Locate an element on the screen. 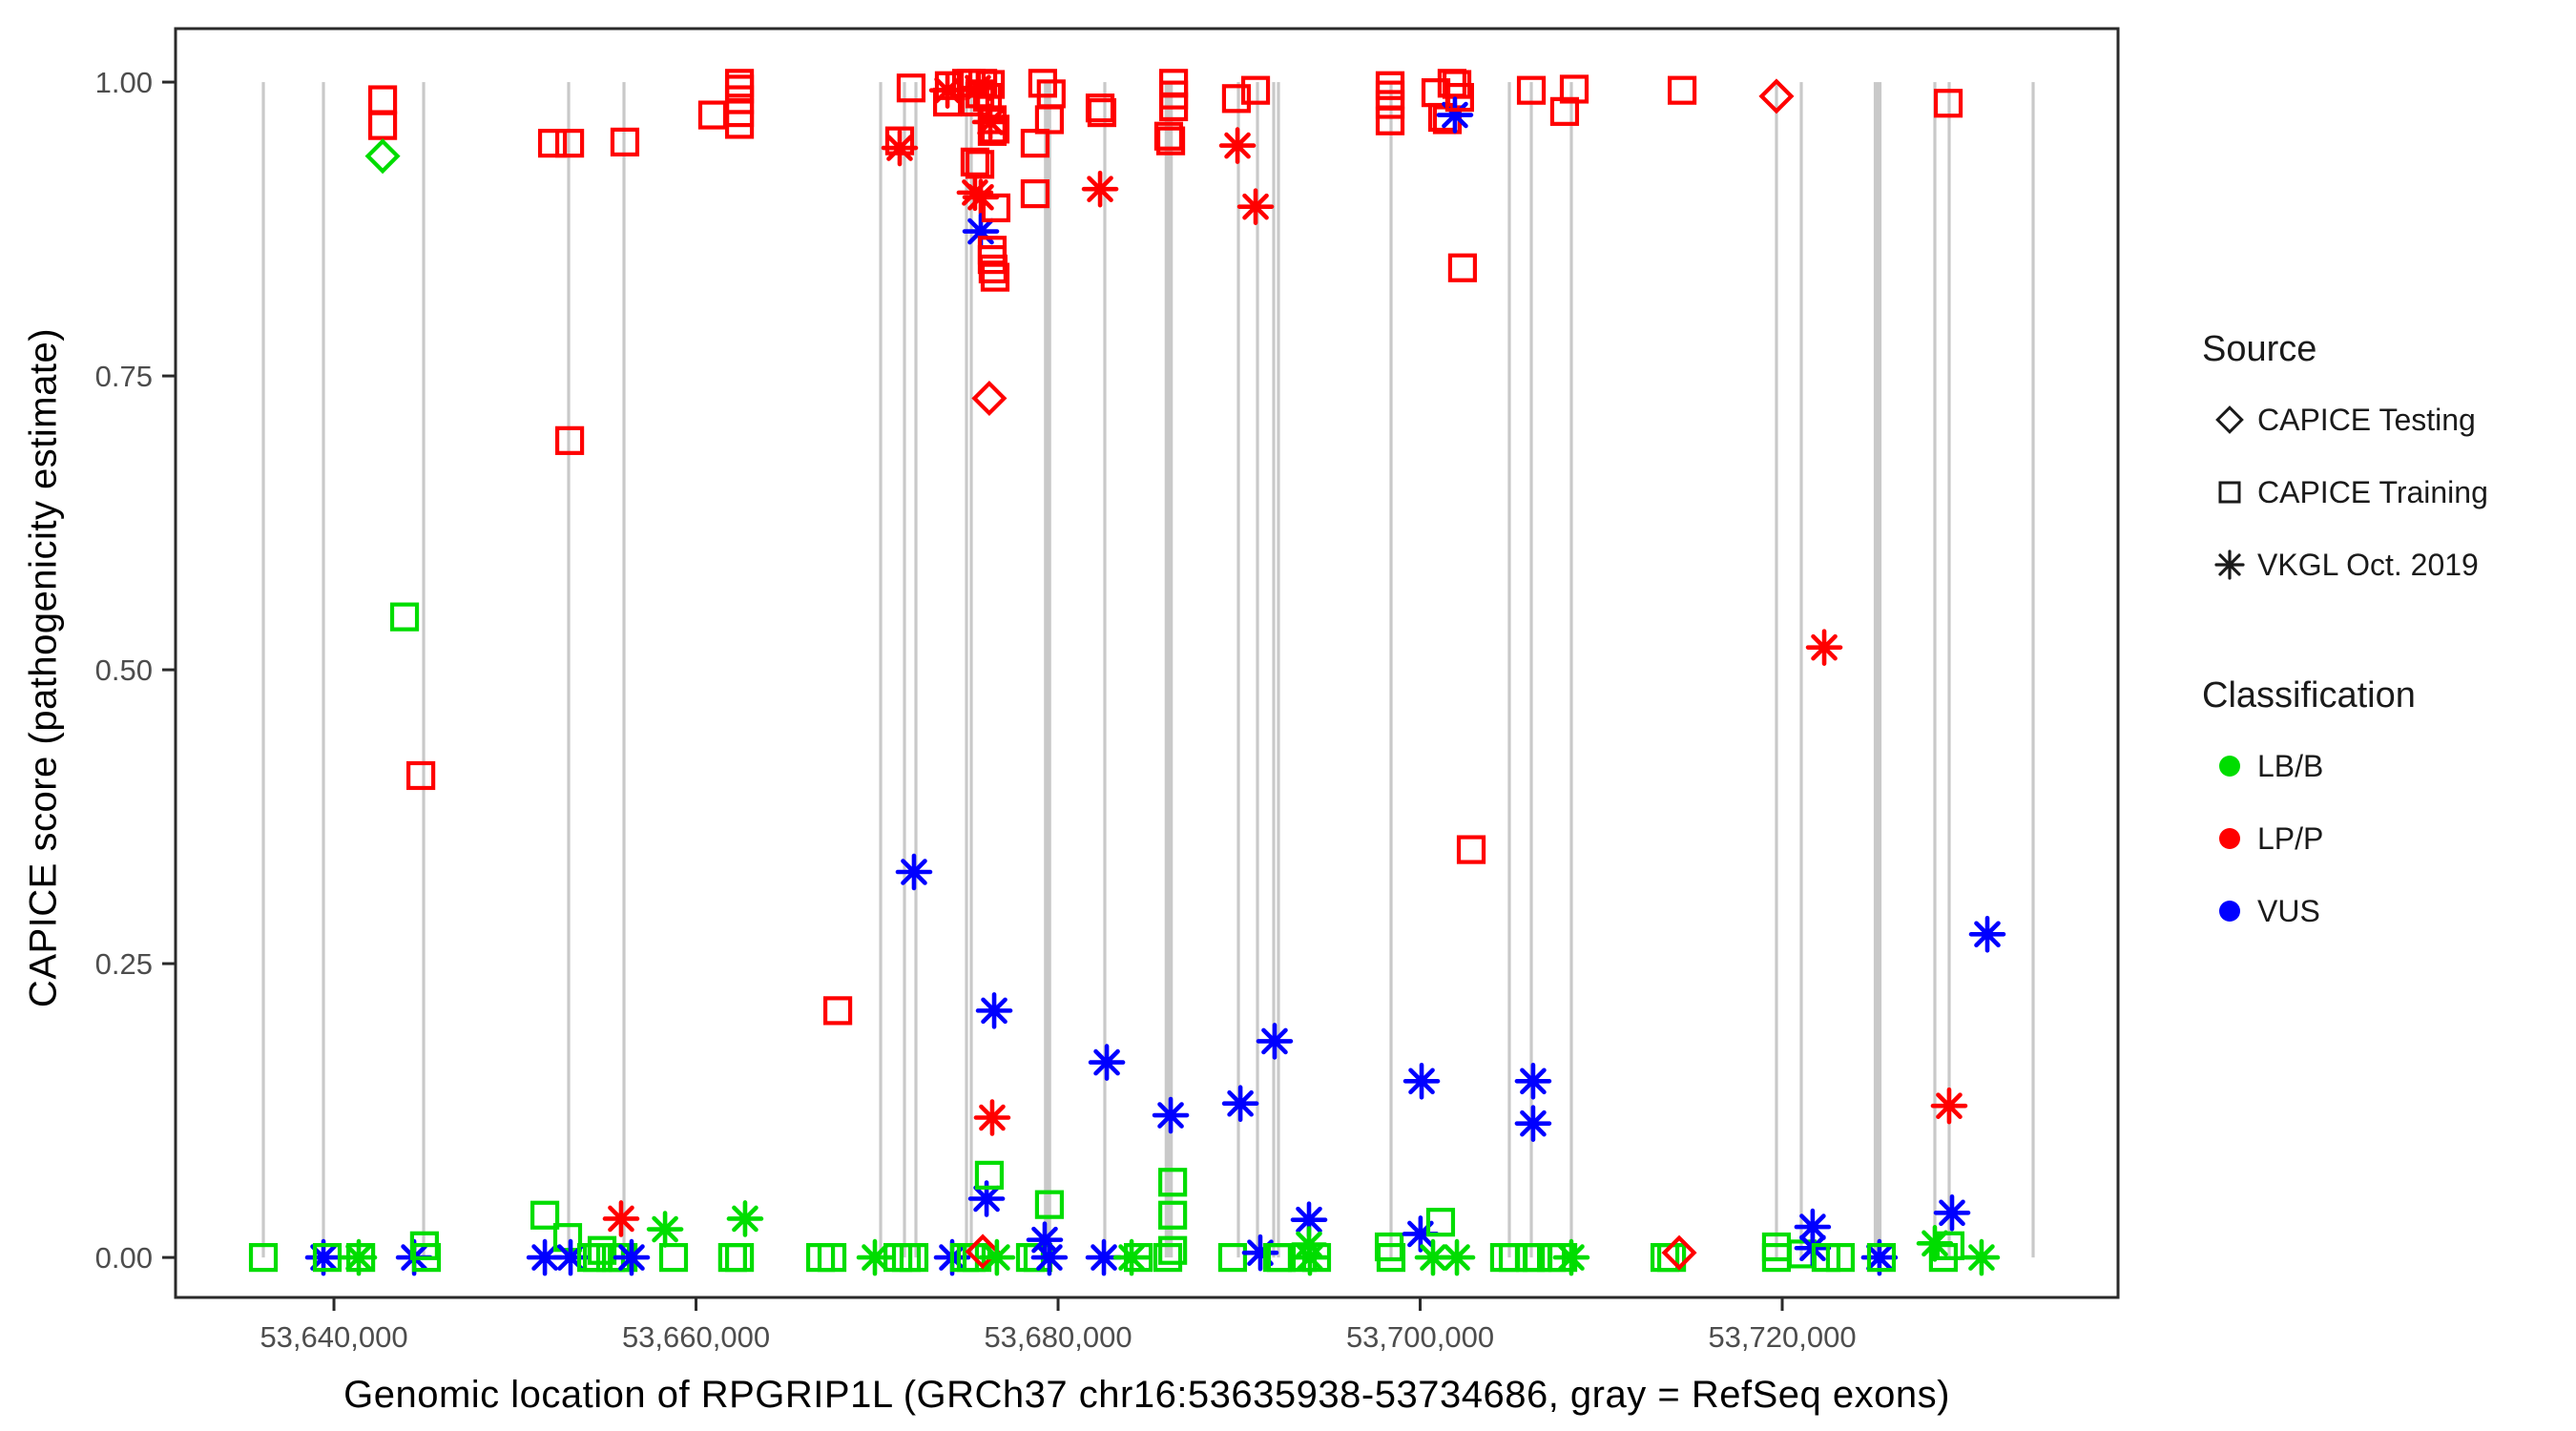 The width and height of the screenshot is (2576, 1431). lpp-dot-icon is located at coordinates (2229, 839).